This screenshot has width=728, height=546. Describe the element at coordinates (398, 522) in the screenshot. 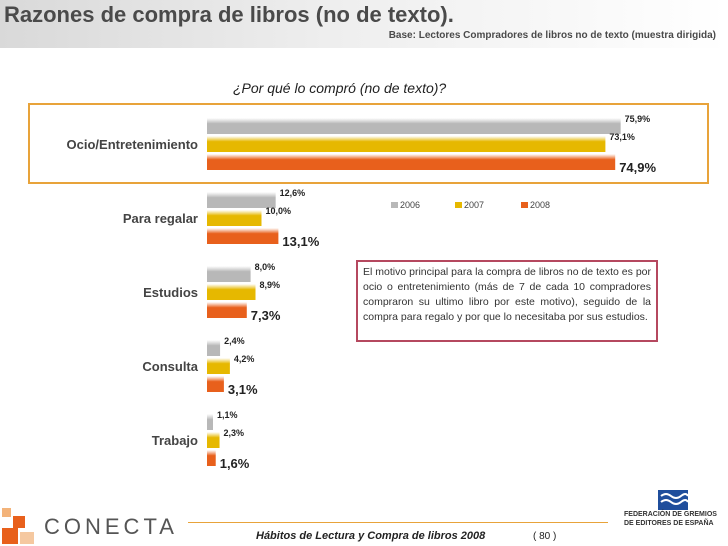

I see `footer-divider` at that location.